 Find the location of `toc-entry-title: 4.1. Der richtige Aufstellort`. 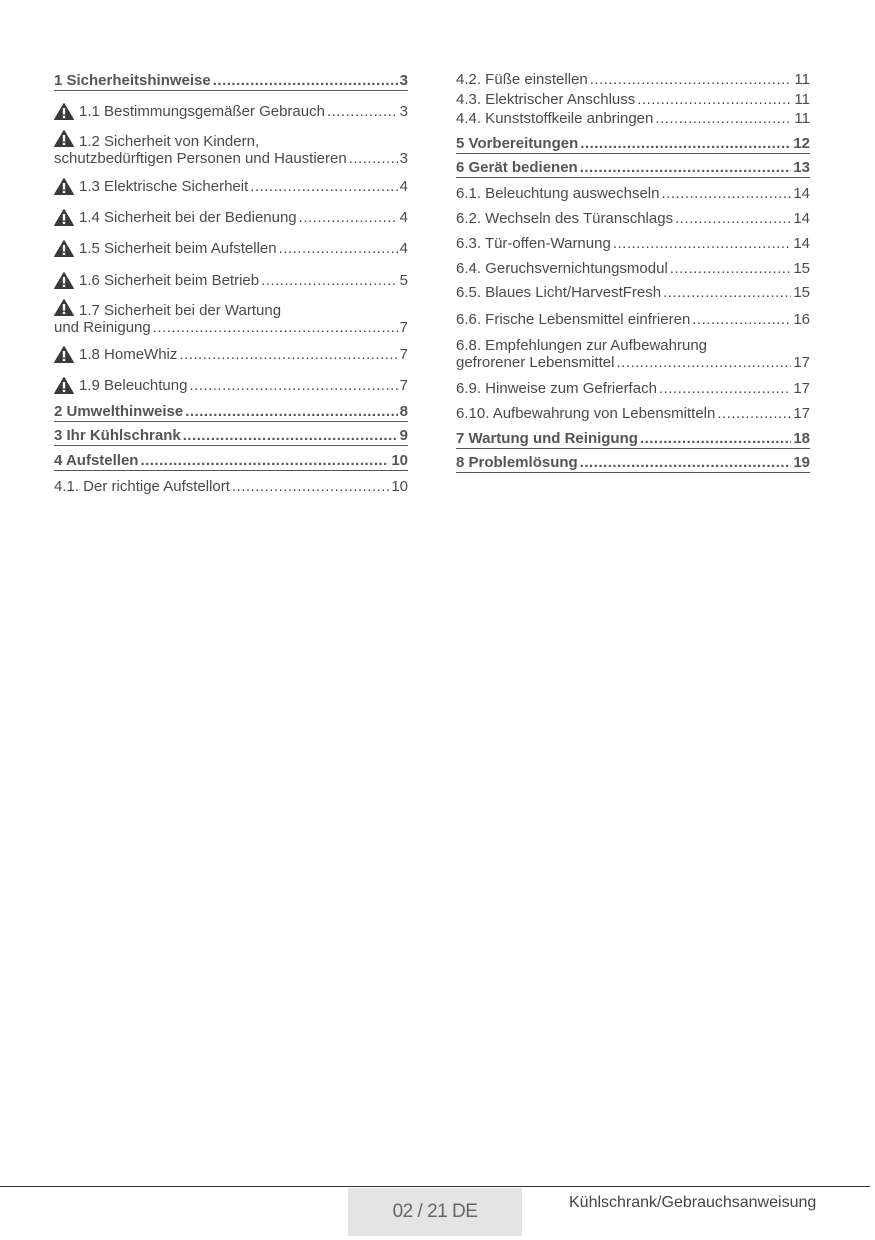

toc-entry-title: 4.1. Der richtige Aufstellort is located at coordinates (142, 486).